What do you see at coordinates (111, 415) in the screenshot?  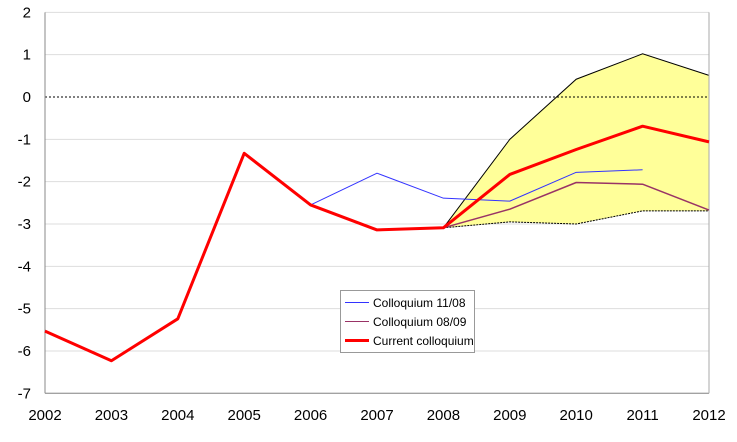 I see `x-tick-label: 2003` at bounding box center [111, 415].